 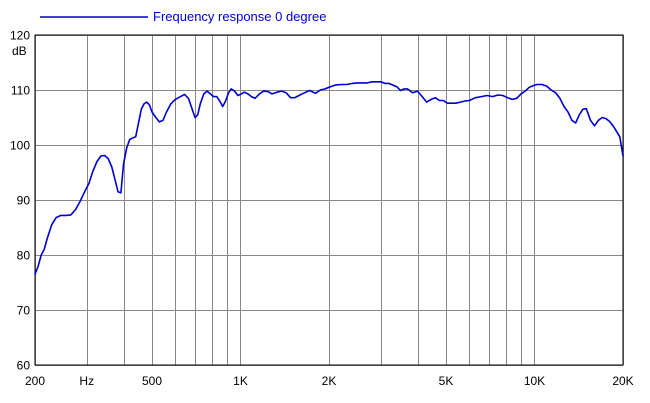 I want to click on y-tick-label: 70, so click(x=24, y=311).